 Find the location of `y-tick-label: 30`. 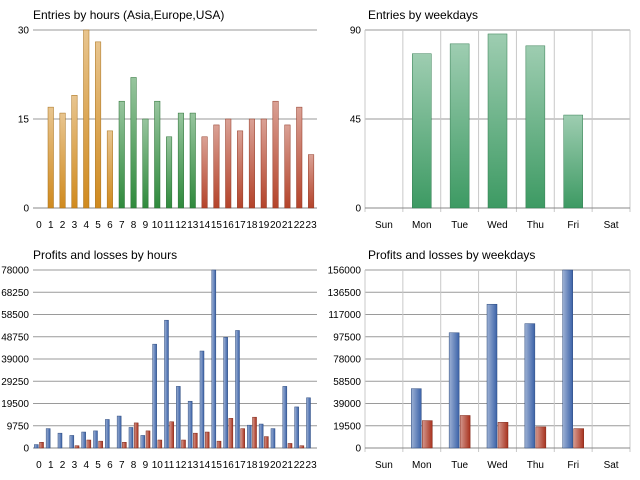

y-tick-label: 30 is located at coordinates (24, 31).